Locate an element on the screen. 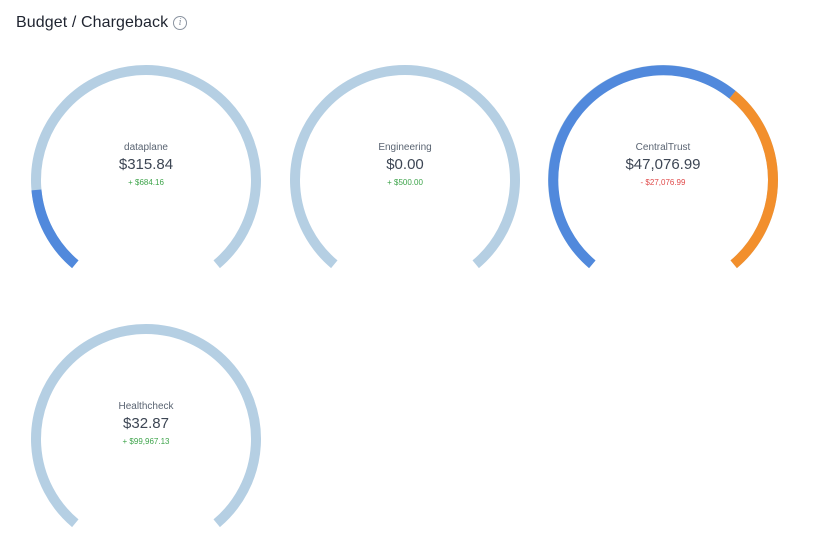 The height and width of the screenshot is (542, 815). gauge-chart-healthcheck is located at coordinates (146, 426).